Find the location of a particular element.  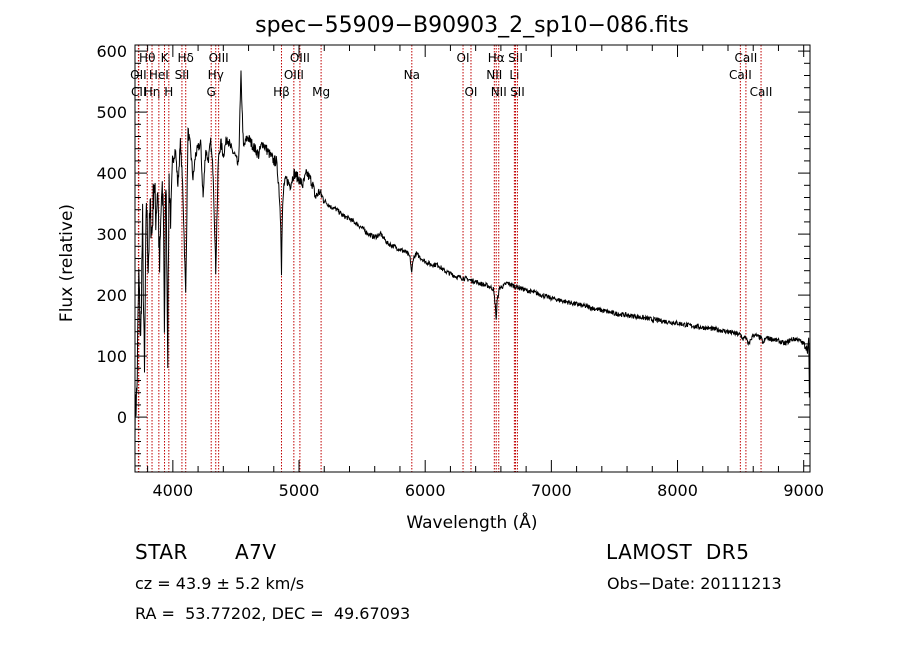

y-tick-label: 0 is located at coordinates (122, 417).